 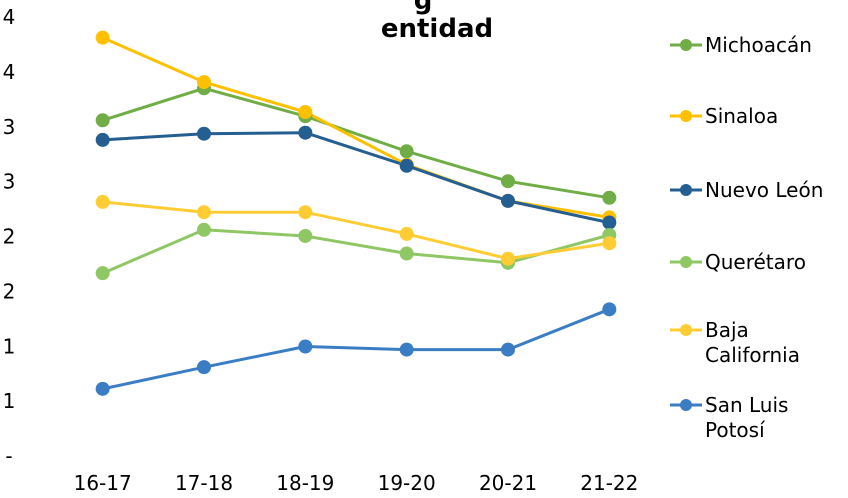 I want to click on legend-label: Baja, so click(x=727, y=330).